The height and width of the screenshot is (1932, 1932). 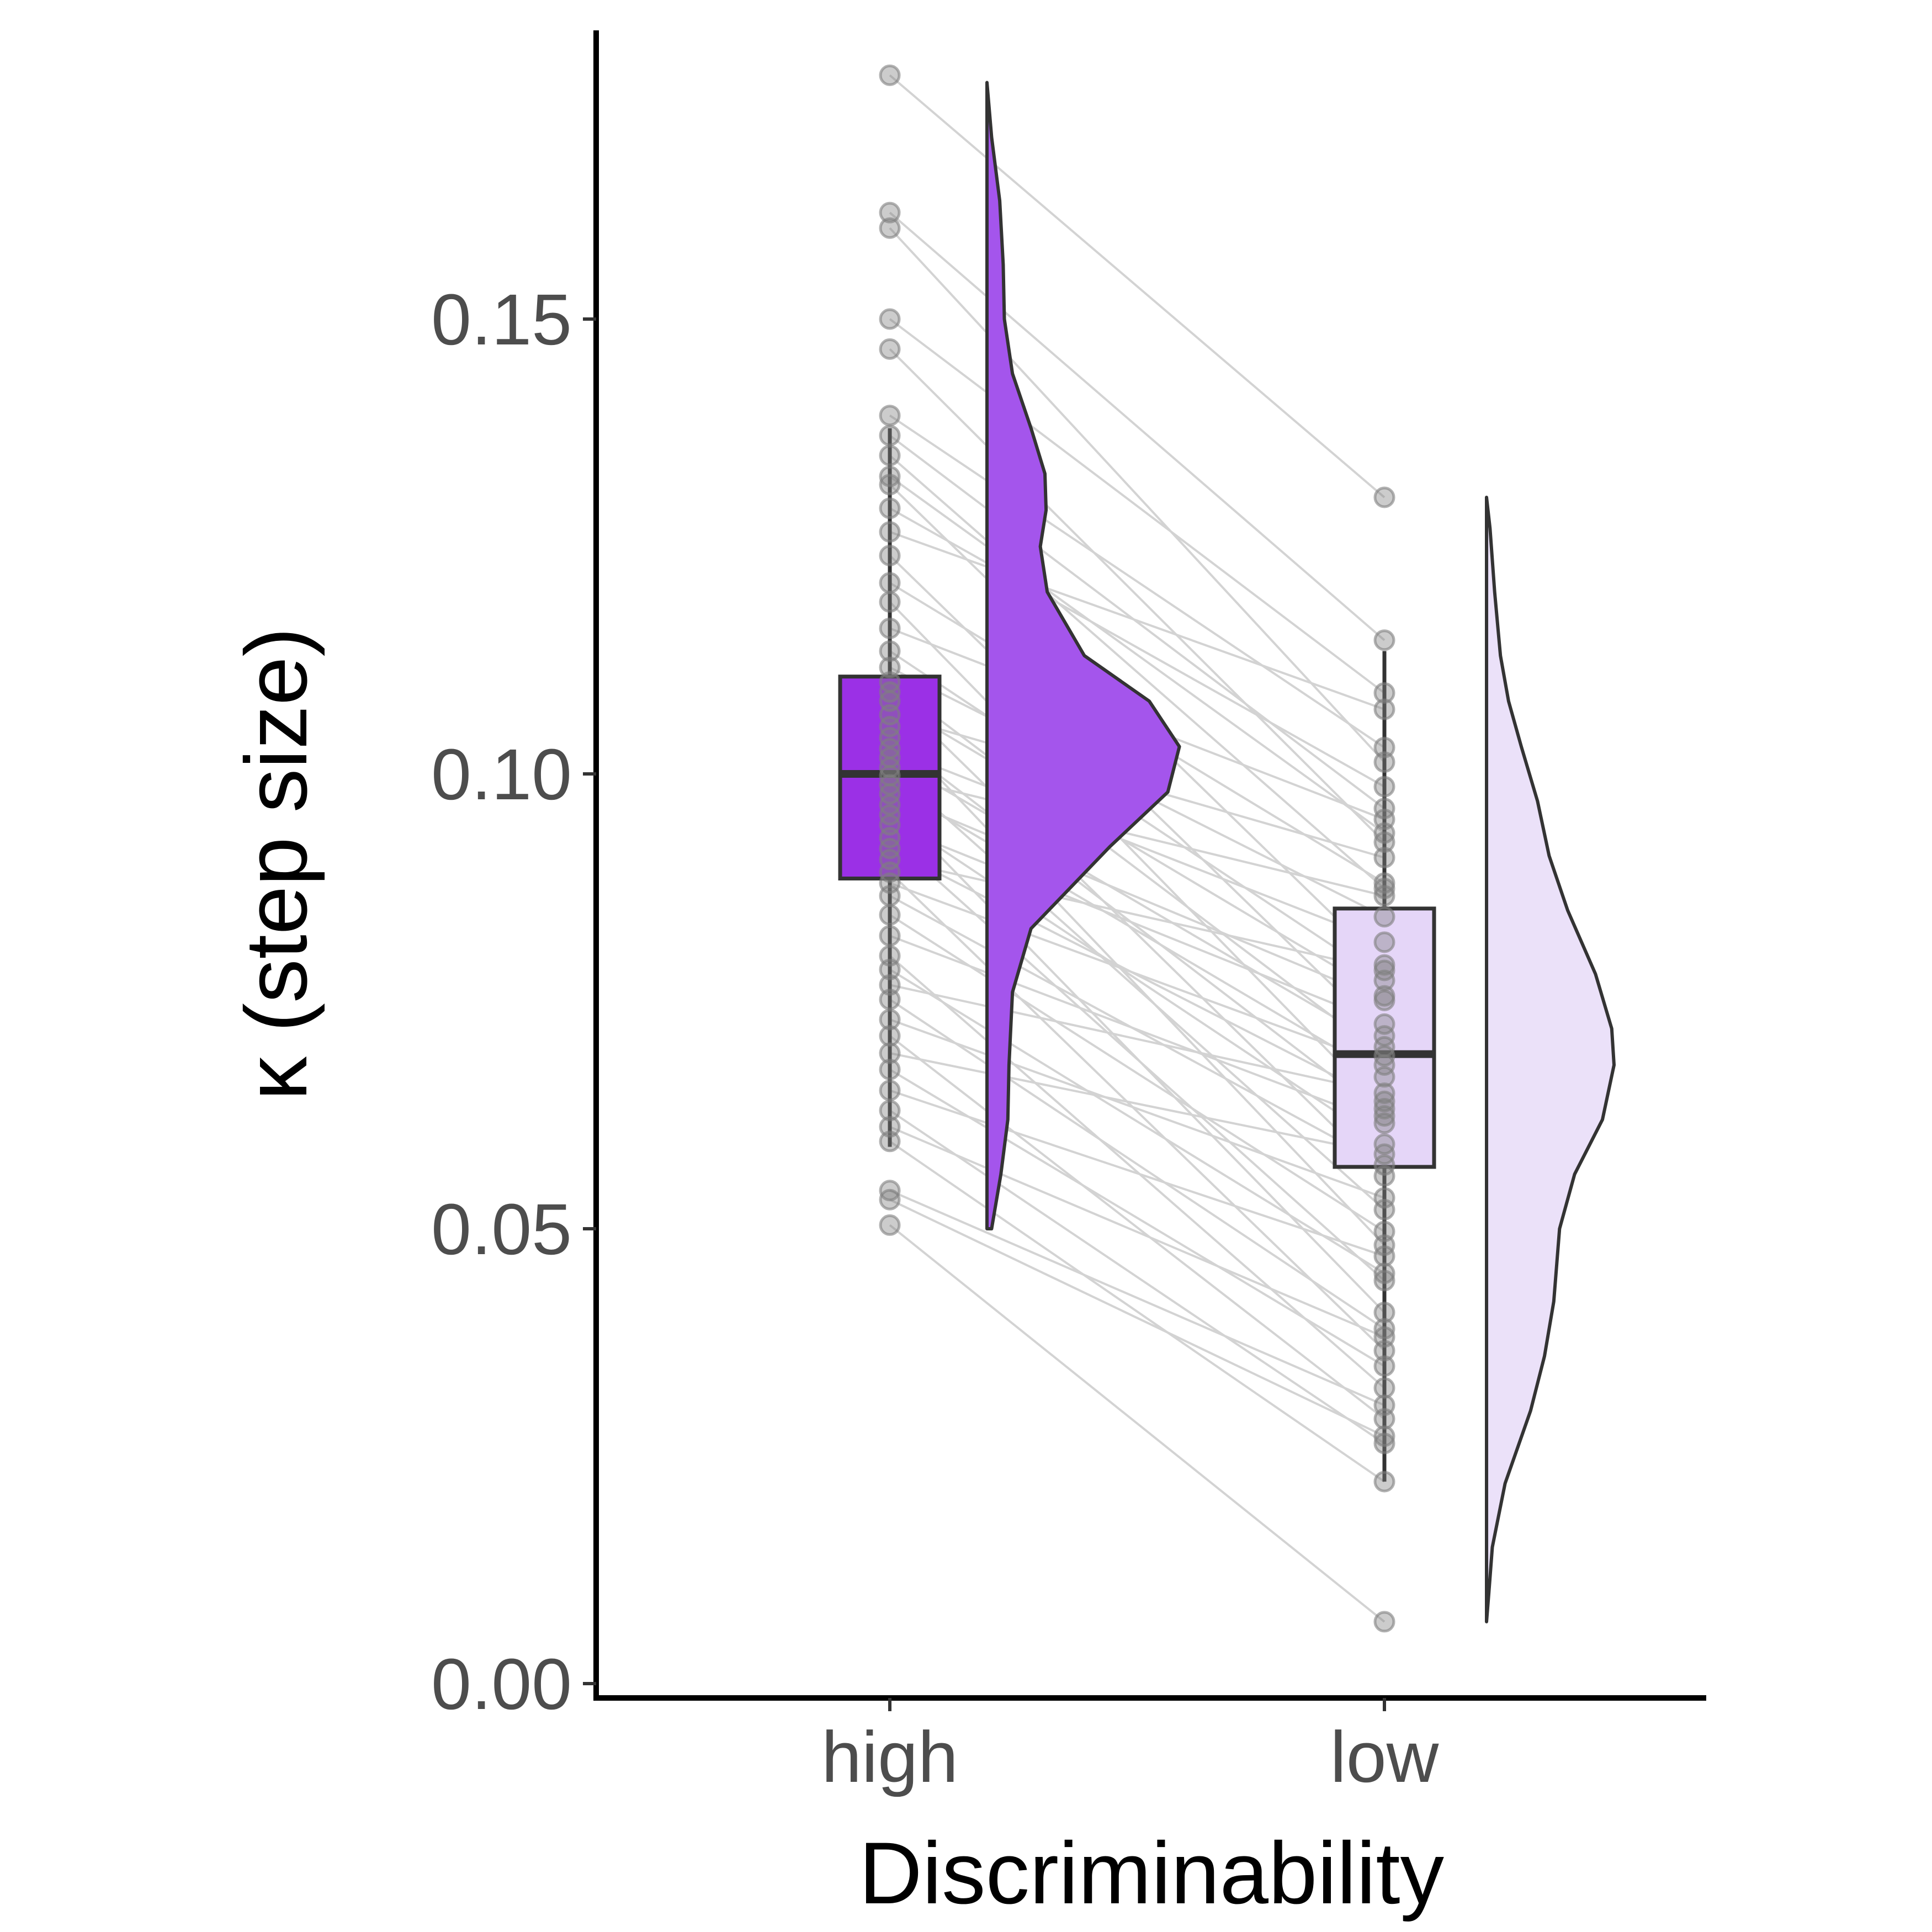 I want to click on x-tick-label: high, so click(x=890, y=1757).